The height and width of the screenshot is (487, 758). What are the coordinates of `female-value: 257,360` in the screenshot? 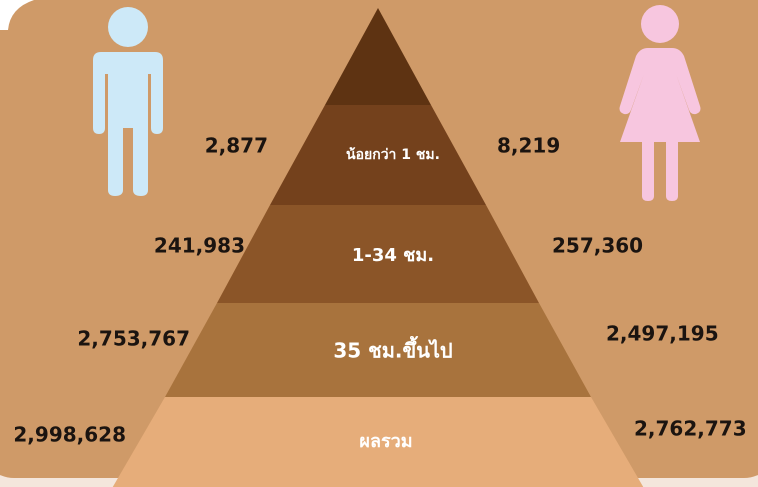 It's located at (597, 246).